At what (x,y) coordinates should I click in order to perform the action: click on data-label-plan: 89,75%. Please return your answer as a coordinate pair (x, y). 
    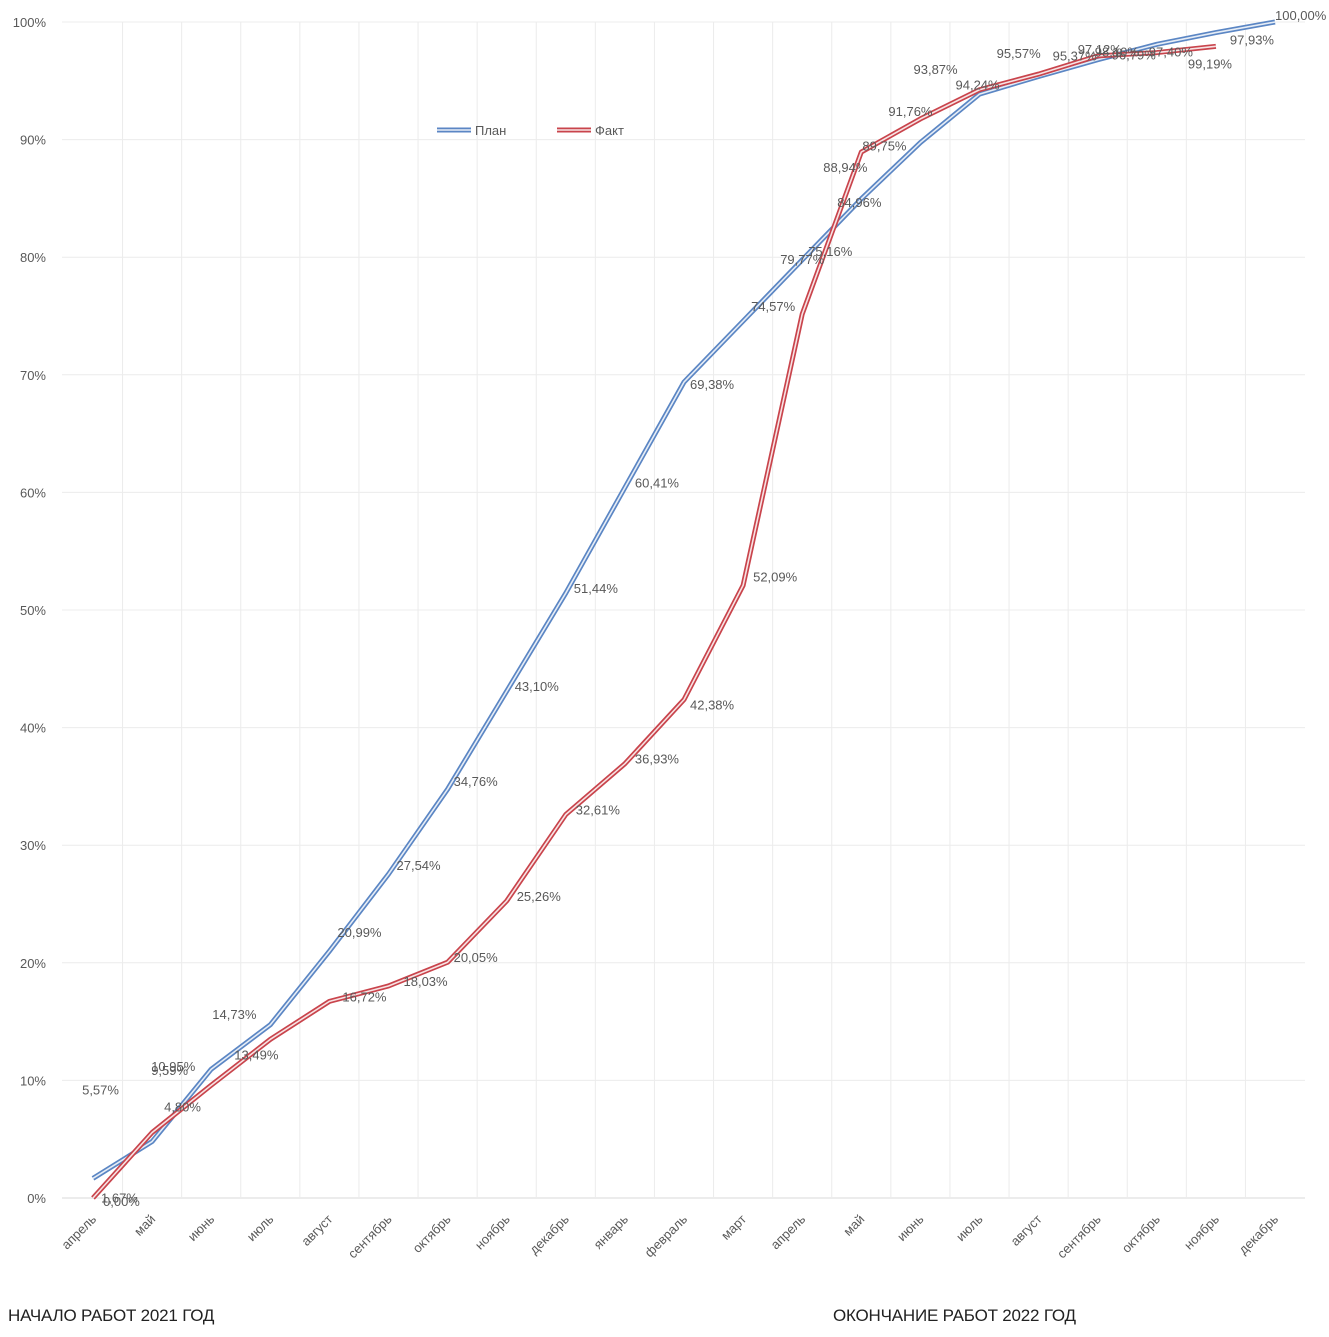
    Looking at the image, I should click on (884, 146).